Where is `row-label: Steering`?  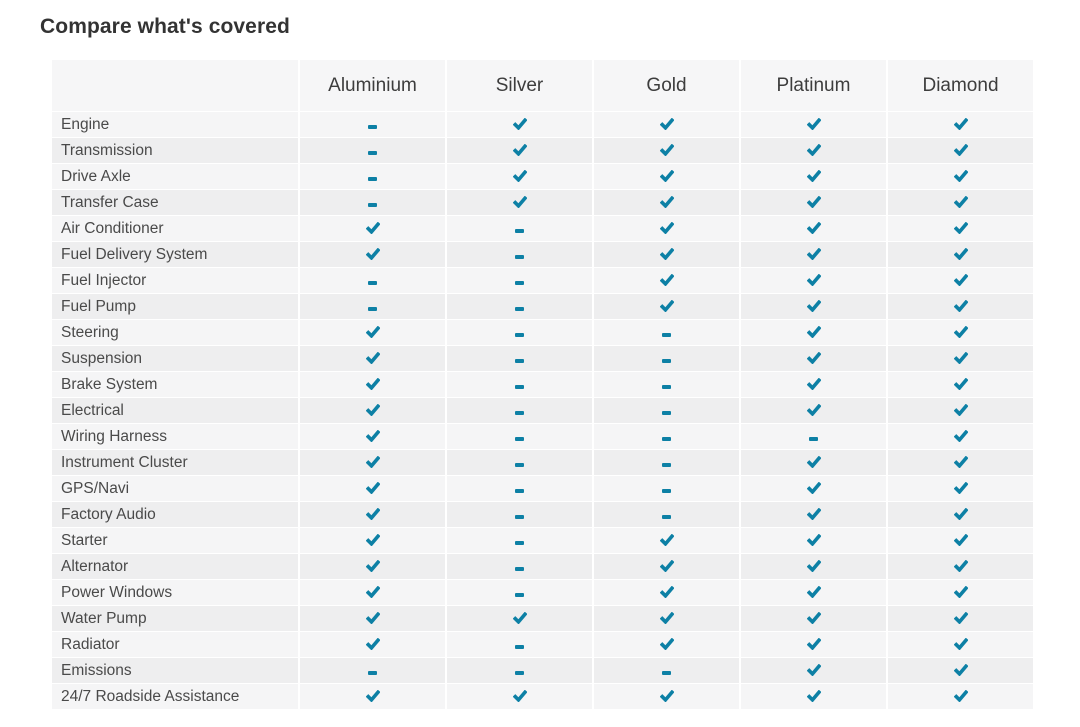
row-label: Steering is located at coordinates (175, 332).